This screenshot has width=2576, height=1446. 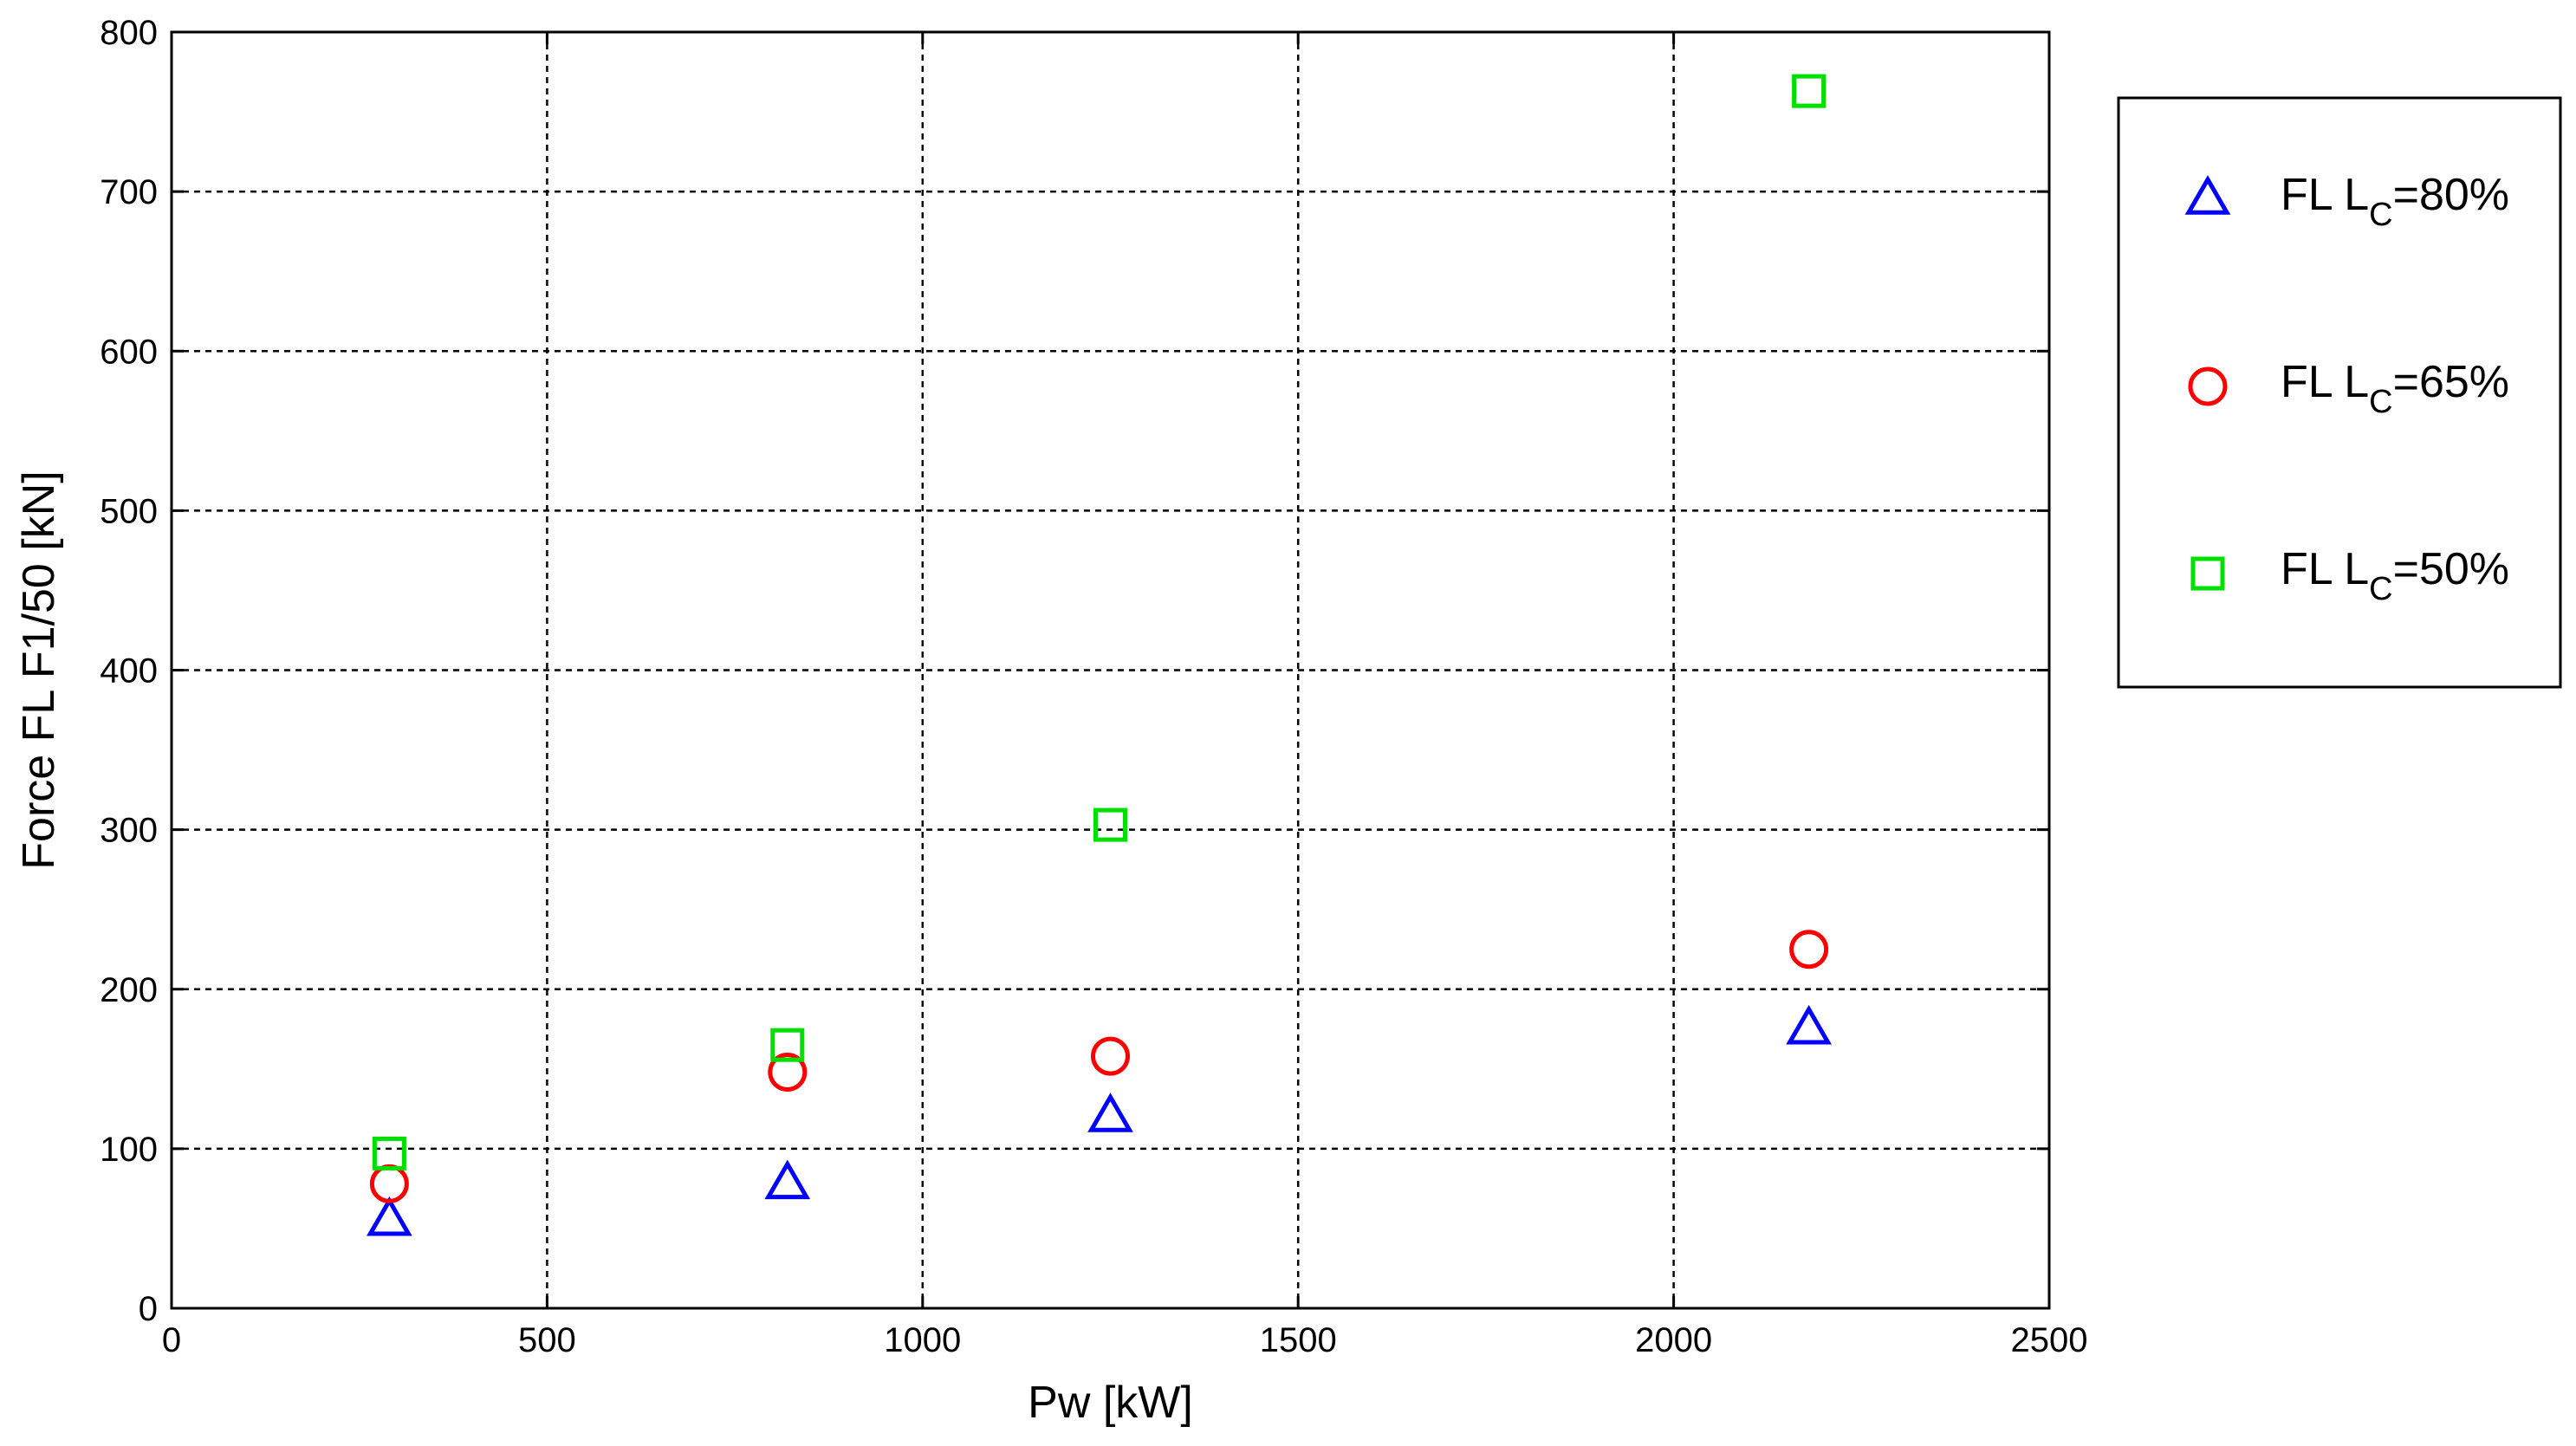 I want to click on x-tick-label: 500, so click(x=547, y=1340).